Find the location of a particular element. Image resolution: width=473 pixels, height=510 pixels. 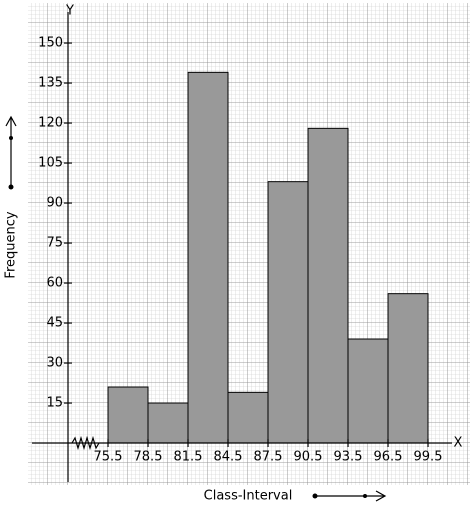

y-tick-label: 15 is located at coordinates (54, 403).